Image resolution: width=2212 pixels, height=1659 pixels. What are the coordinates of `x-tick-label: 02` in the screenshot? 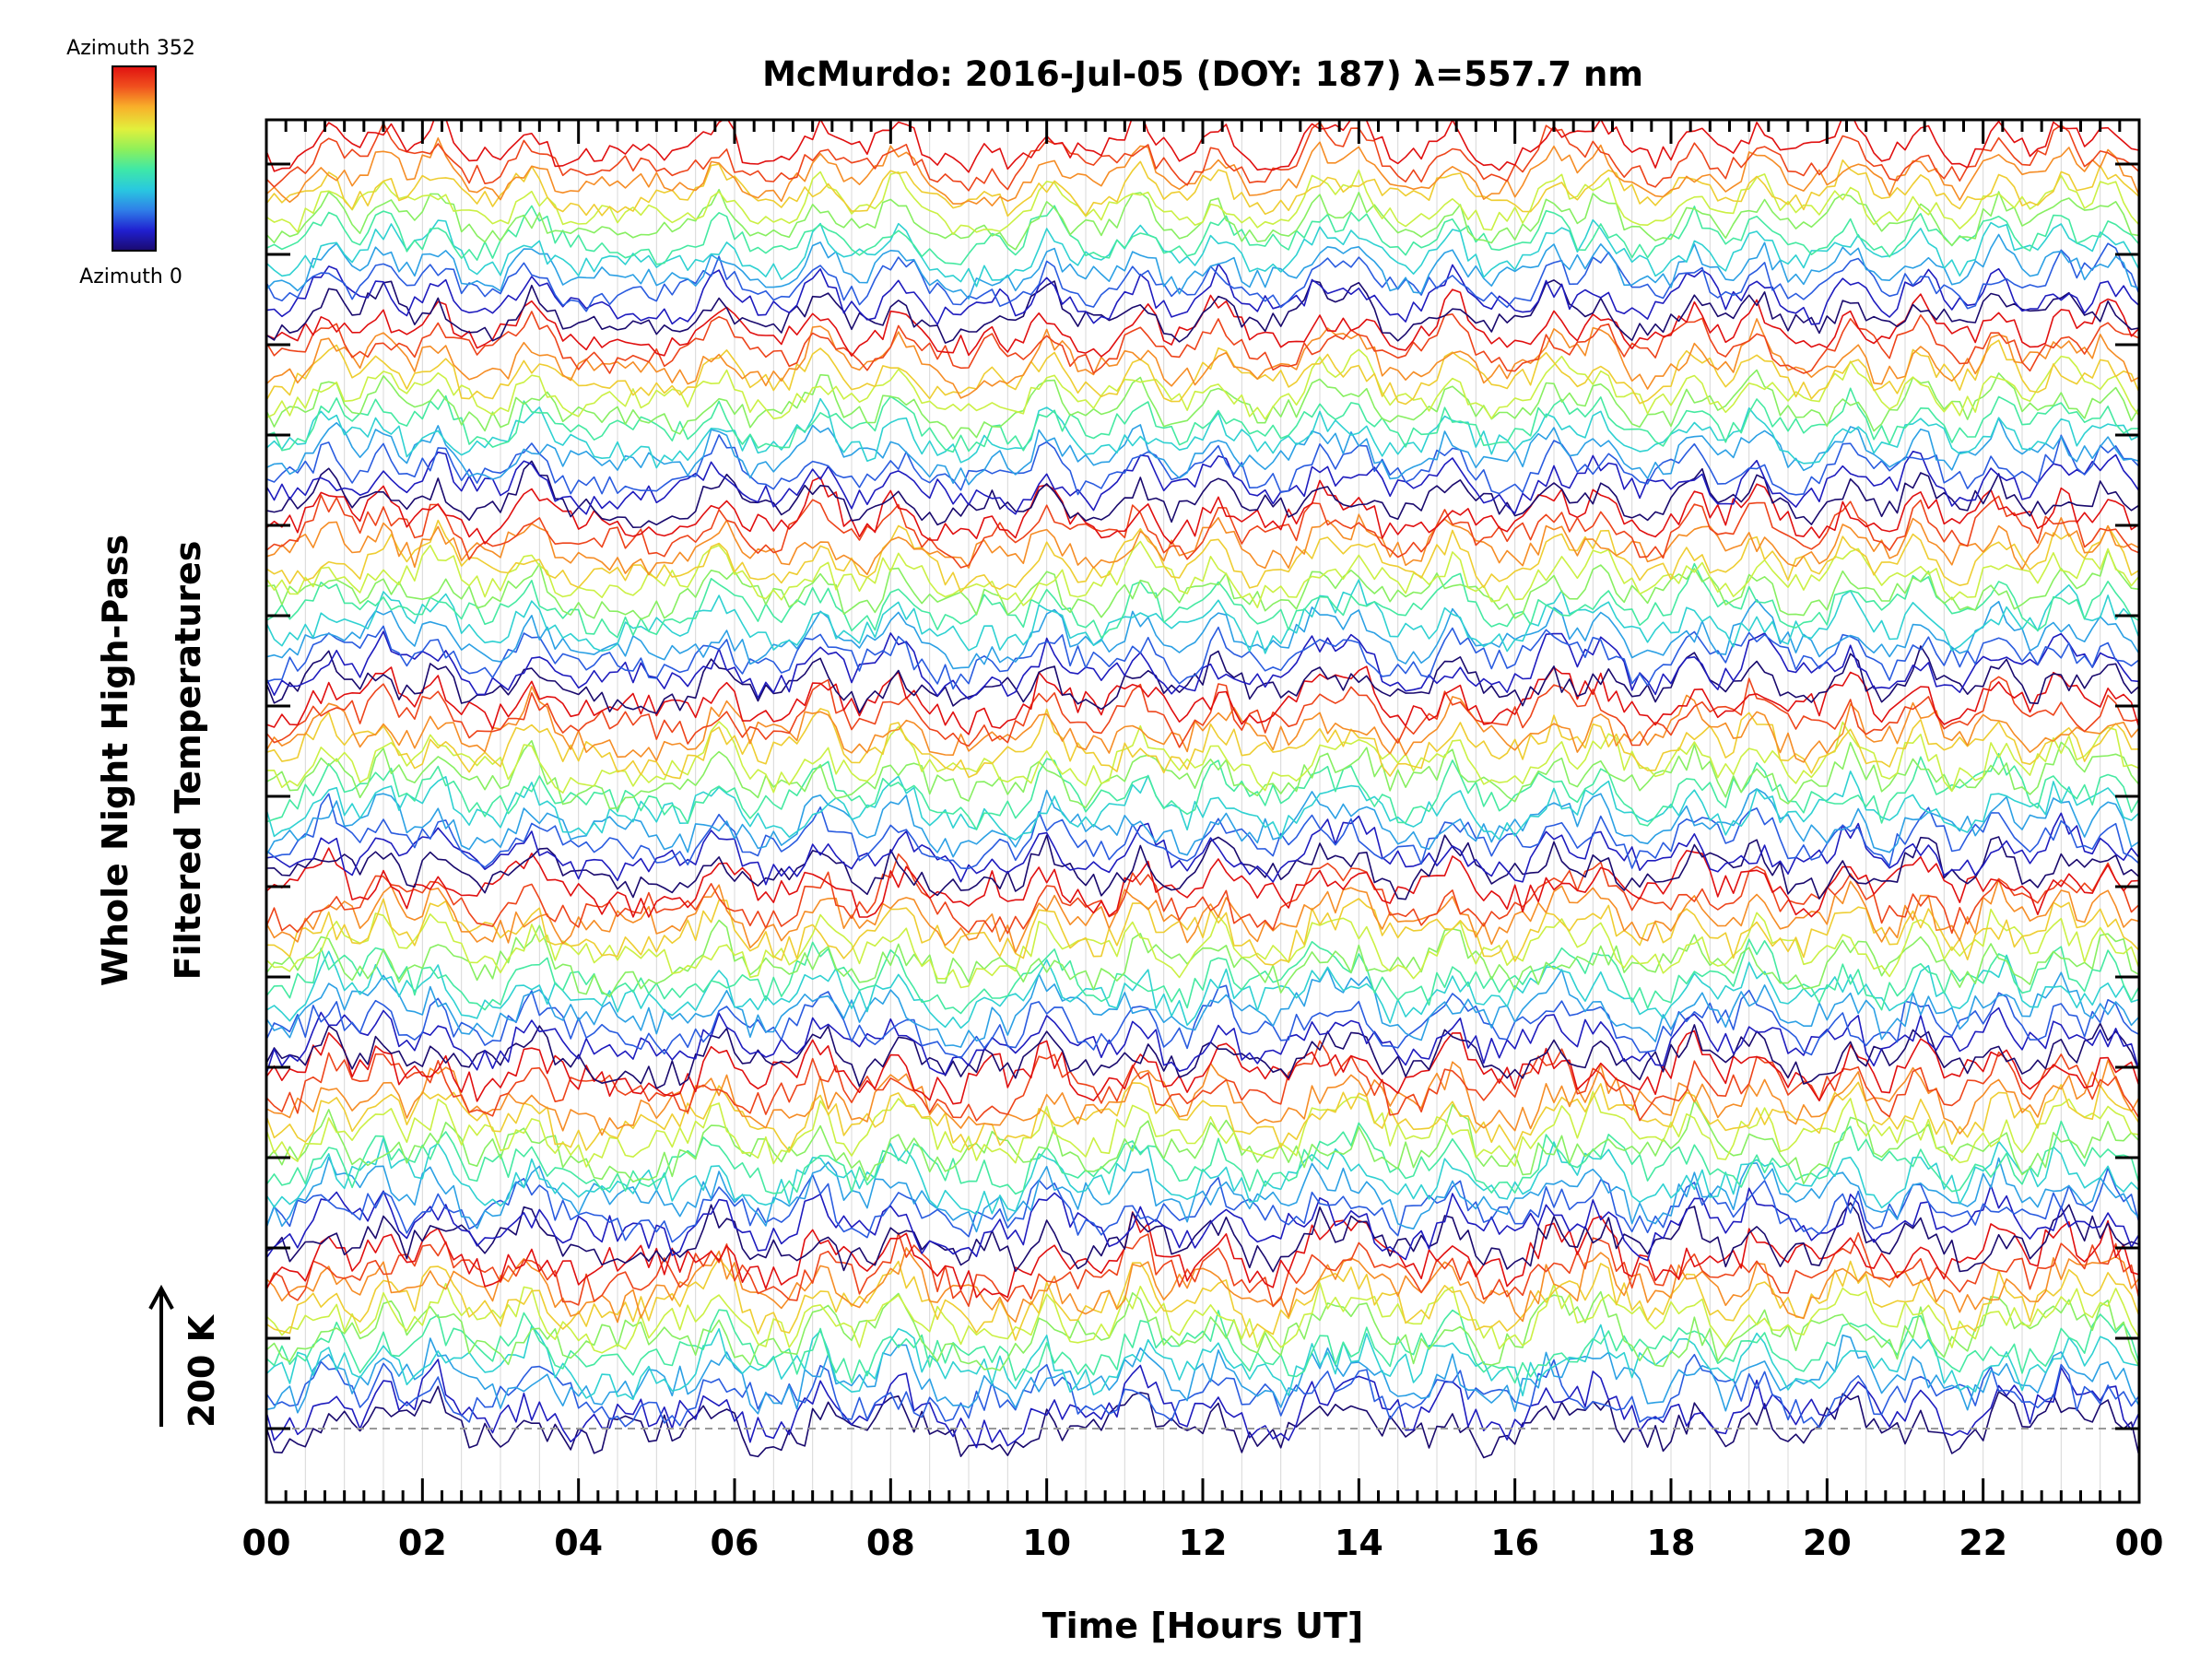 It's located at (422, 1543).